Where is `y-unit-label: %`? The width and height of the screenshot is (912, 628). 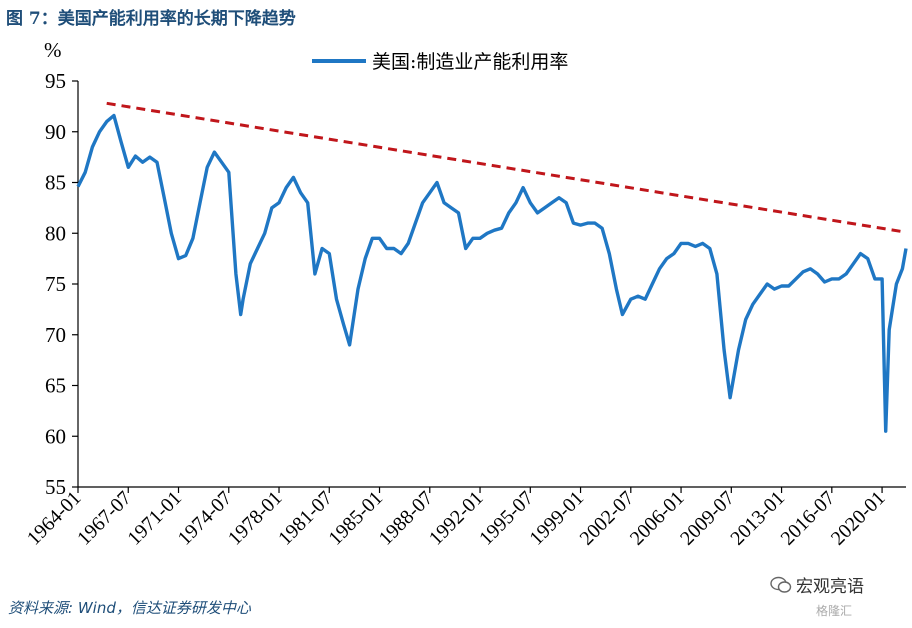
y-unit-label: % is located at coordinates (53, 50).